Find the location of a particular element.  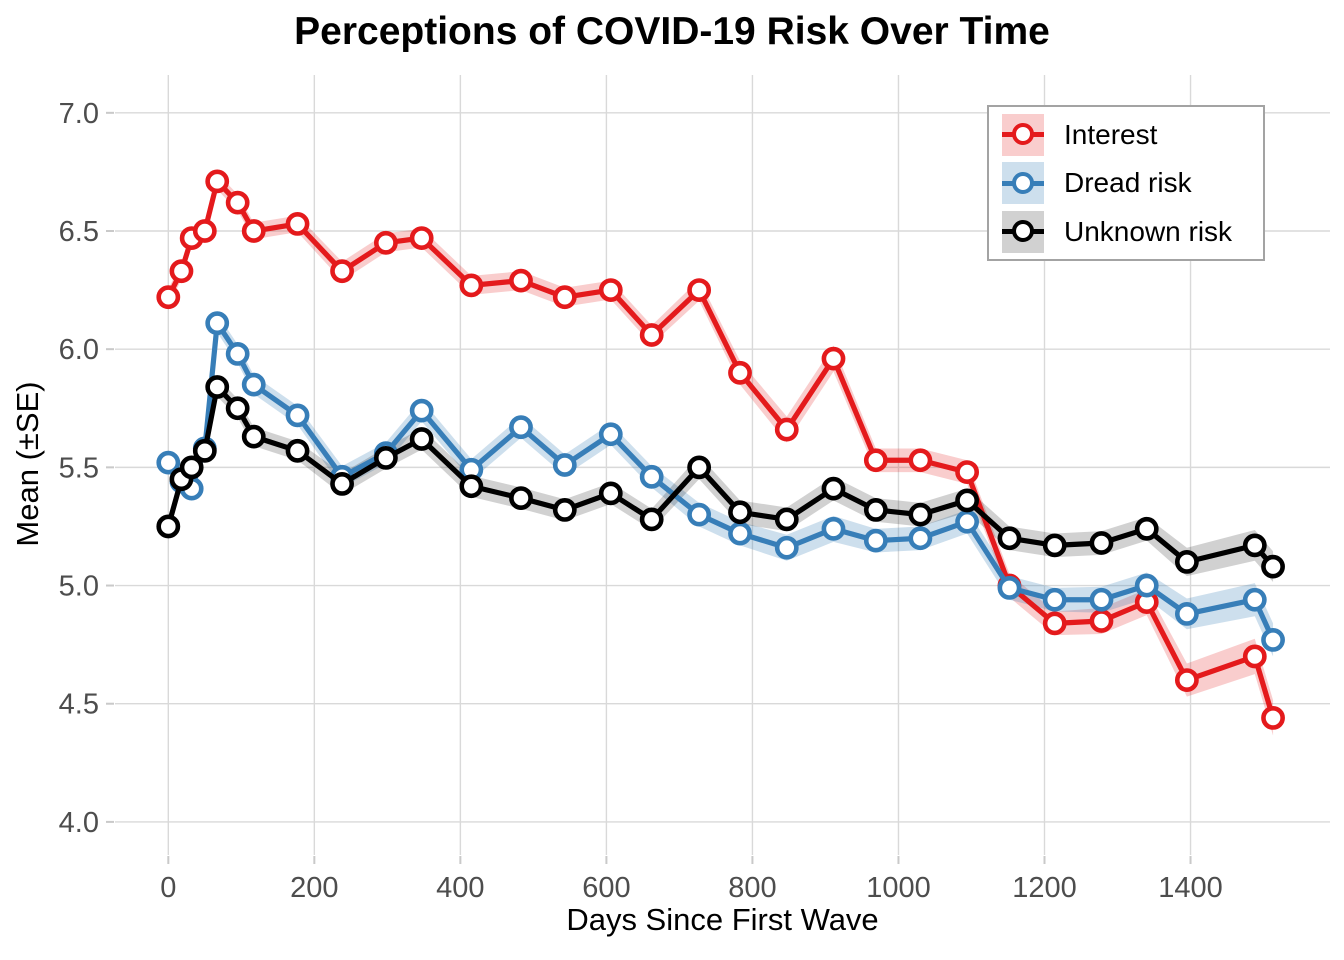

x-tick-label: 600 is located at coordinates (606, 888).